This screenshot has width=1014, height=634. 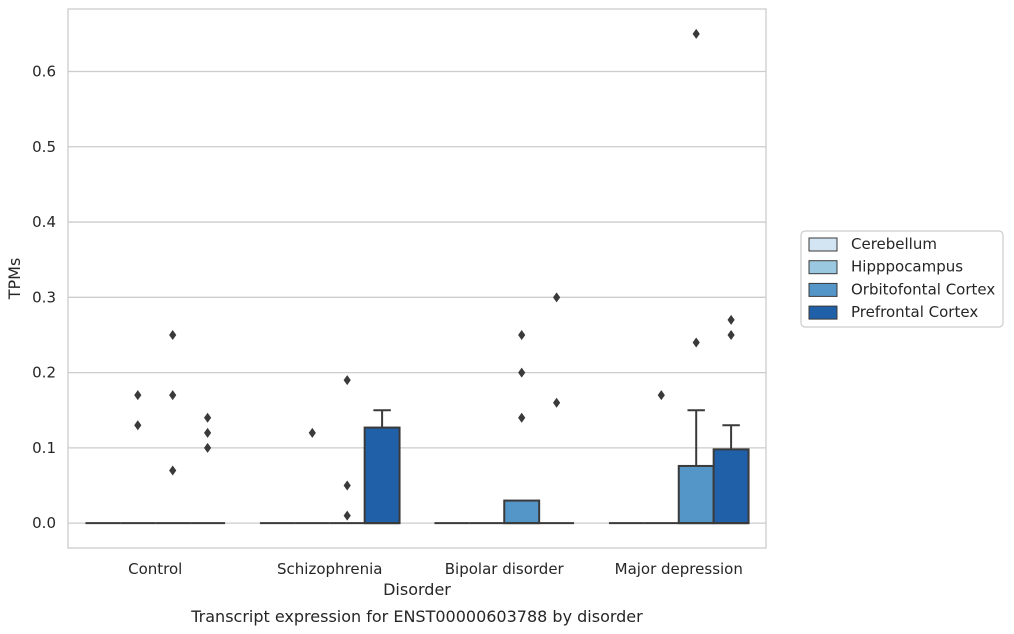 I want to click on y-tick-label: 0.0, so click(x=44, y=523).